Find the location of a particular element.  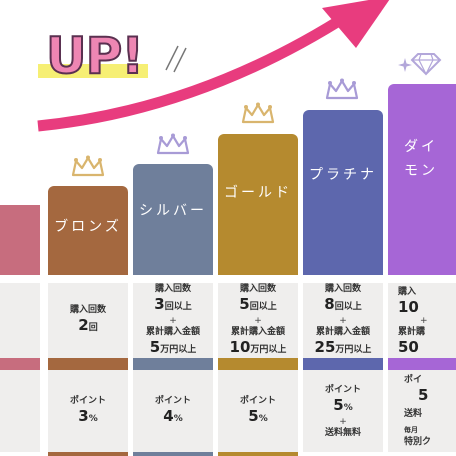

partial-column-left is located at coordinates (20, 330).